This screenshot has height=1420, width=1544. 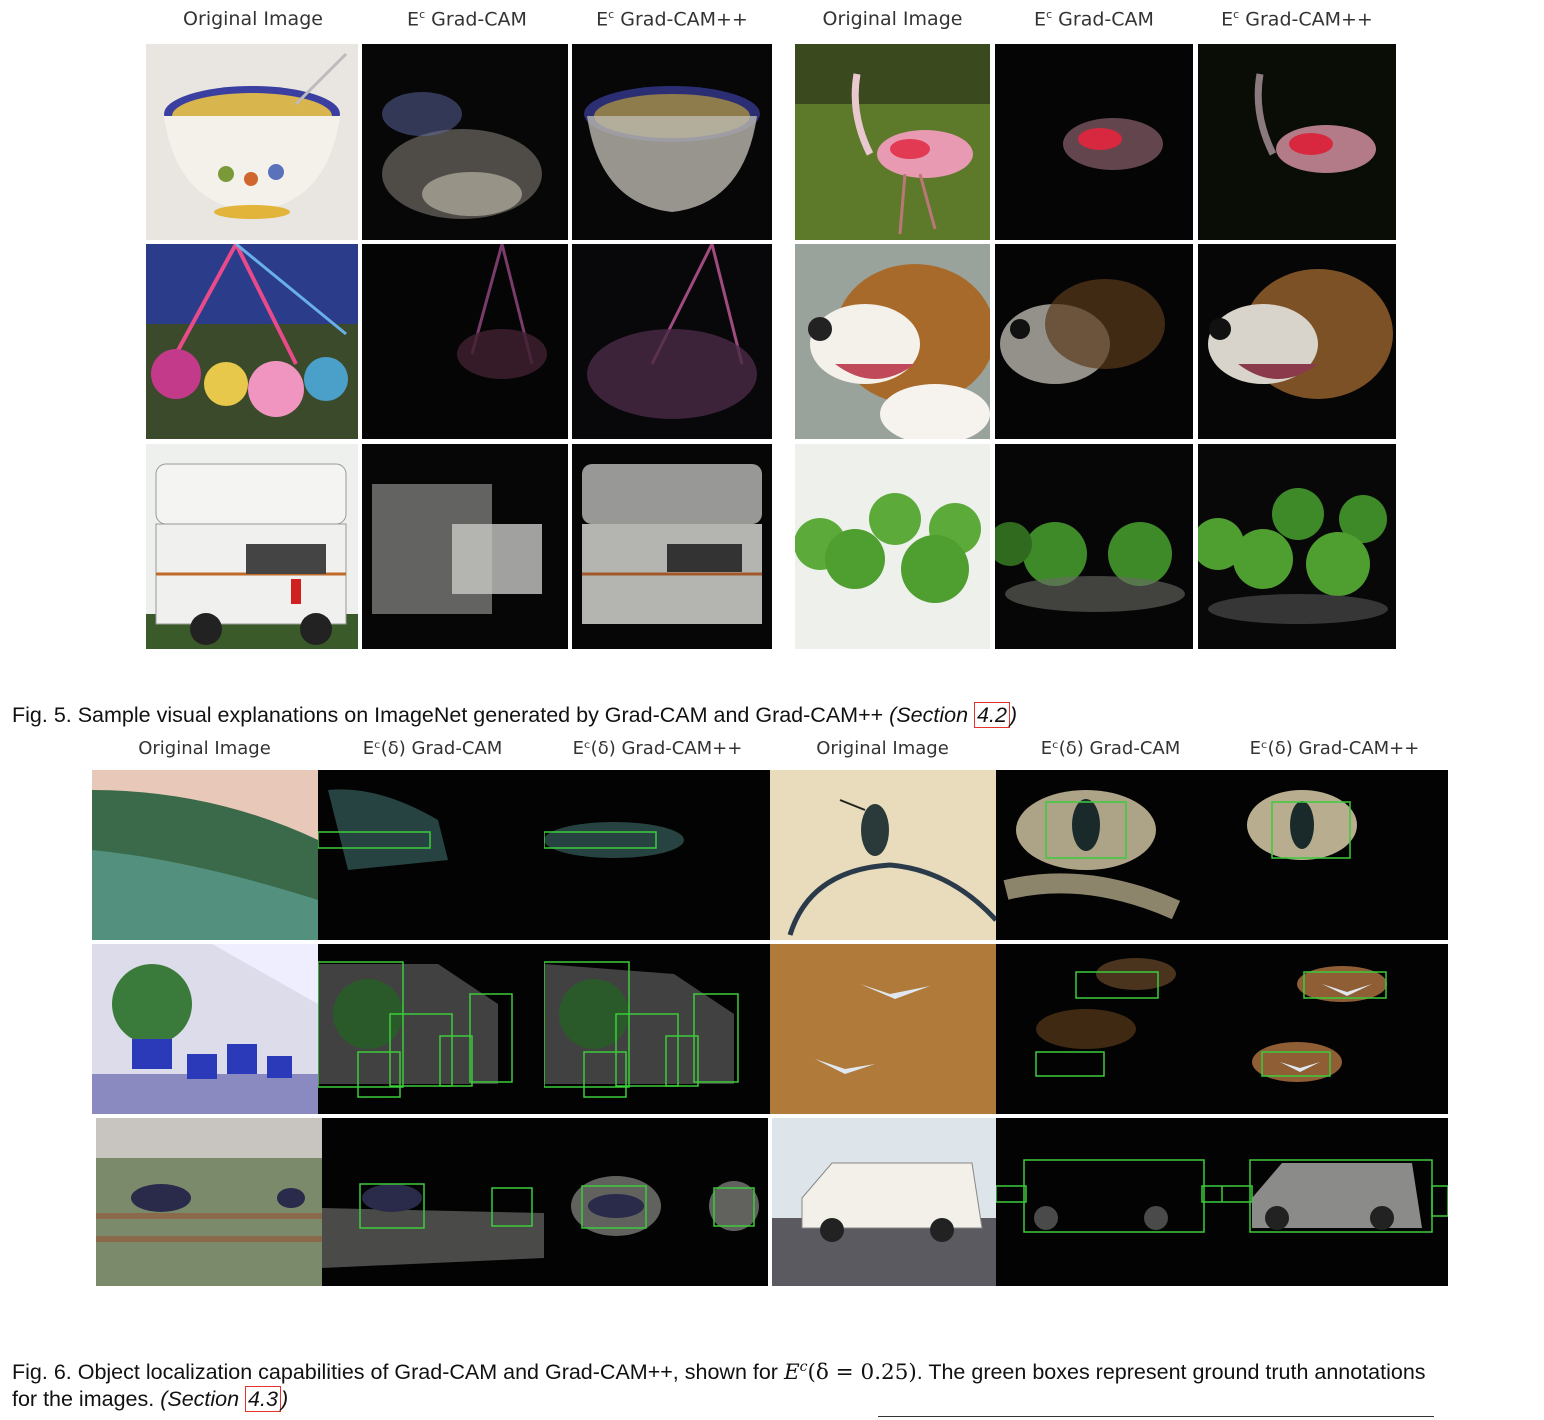 What do you see at coordinates (850, 1372) in the screenshot?
I see `fig6-caption-math: Ec(δ = 0.25)` at bounding box center [850, 1372].